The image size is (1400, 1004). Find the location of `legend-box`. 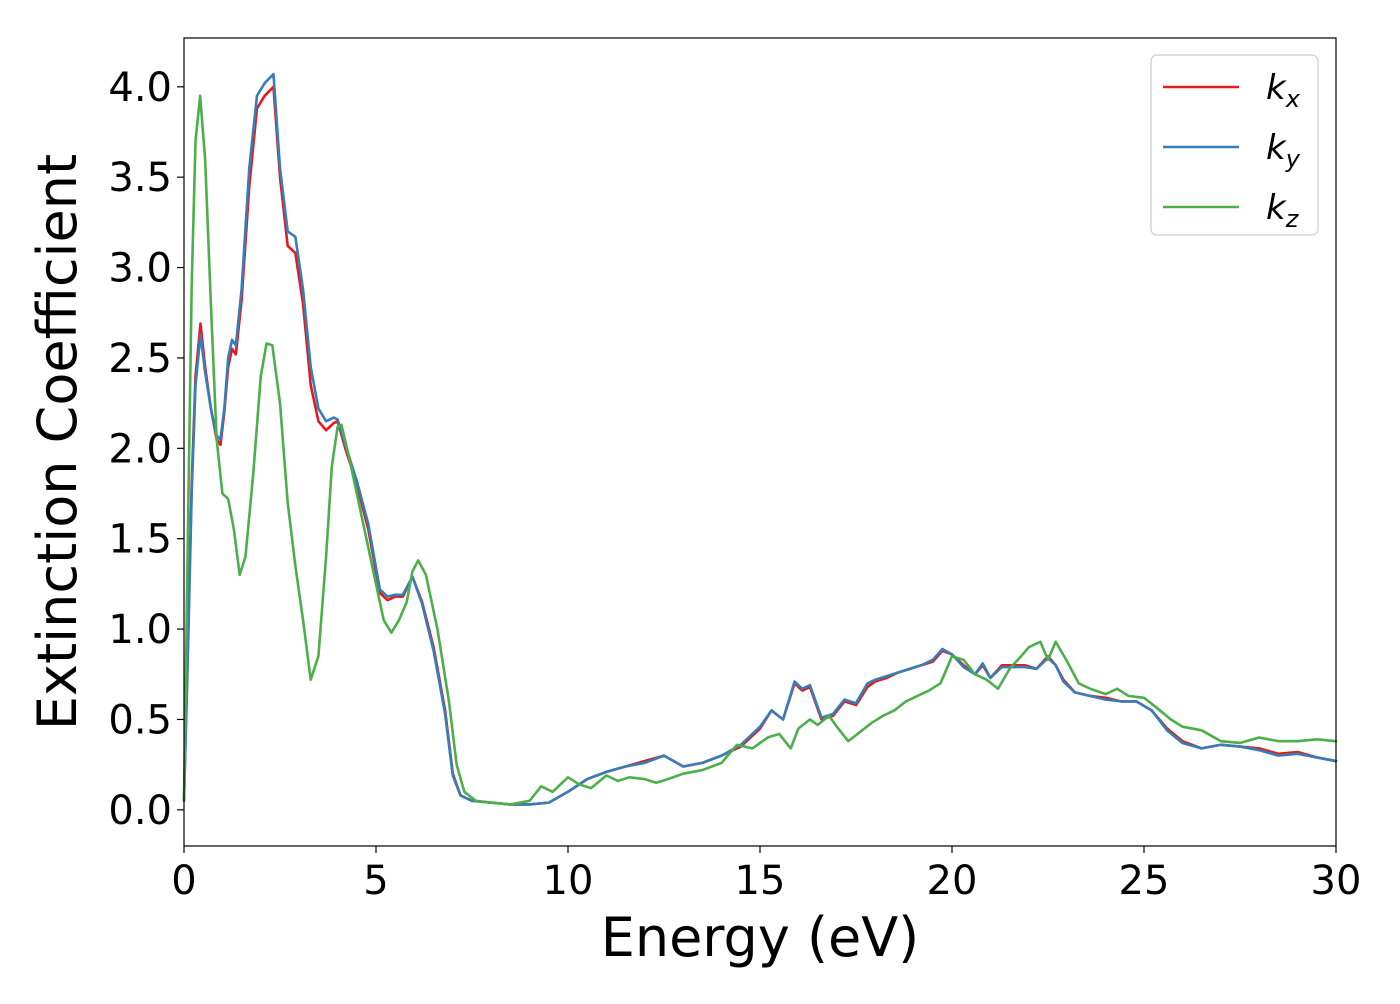

legend-box is located at coordinates (1234, 145).